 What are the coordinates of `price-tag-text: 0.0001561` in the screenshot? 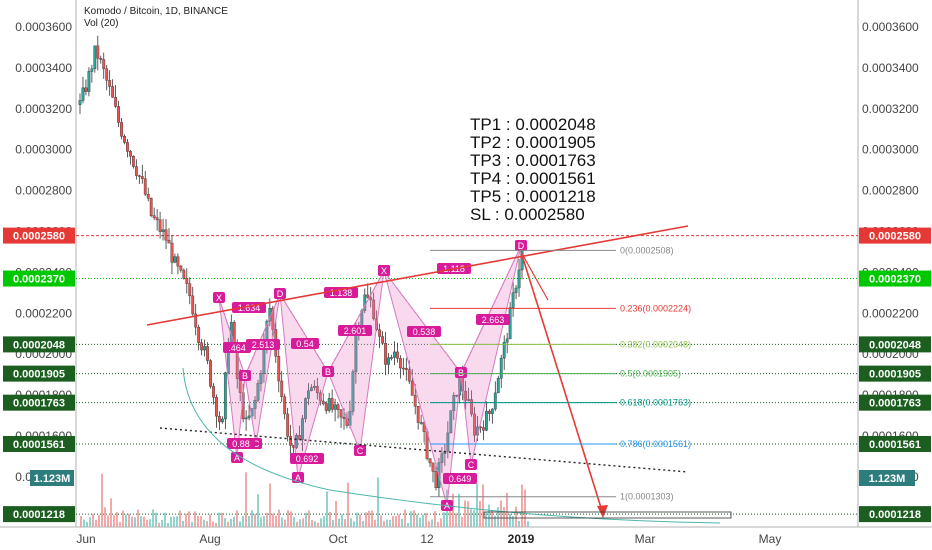 It's located at (895, 445).